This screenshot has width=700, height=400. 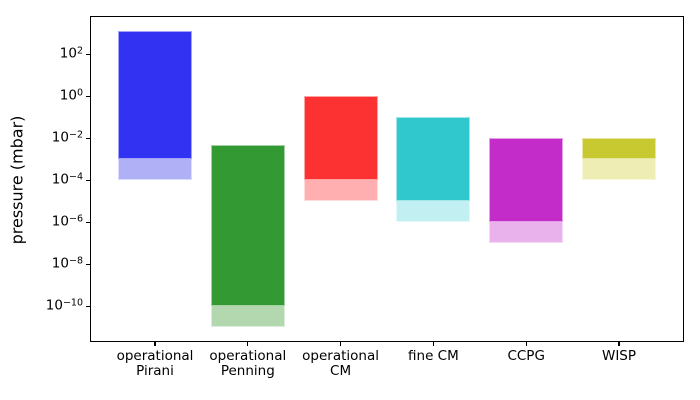 What do you see at coordinates (75, 261) in the screenshot?
I see `y-tick-exponent: −8` at bounding box center [75, 261].